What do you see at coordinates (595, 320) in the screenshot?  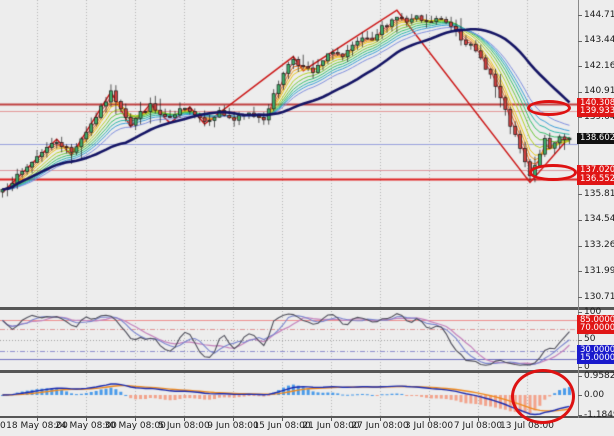 I see `indicator-level-box: 85.0000` at bounding box center [595, 320].